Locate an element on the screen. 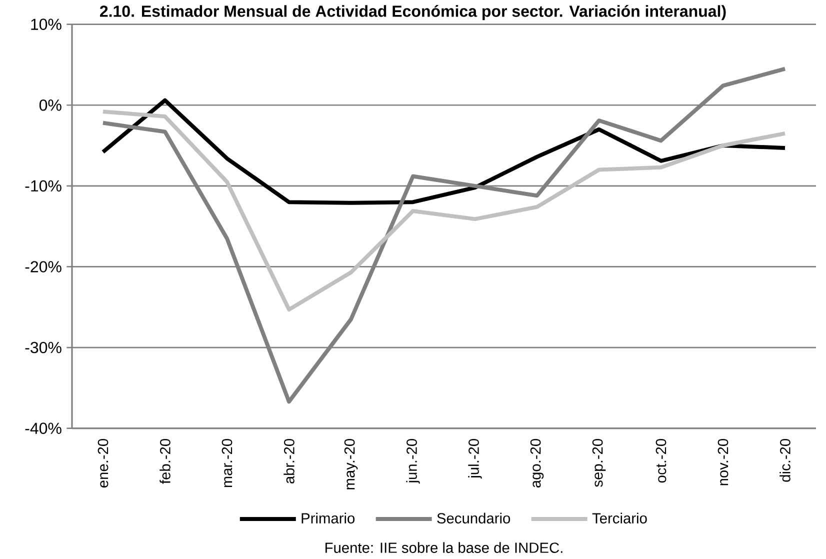 This screenshot has width=826, height=559. y-tick-label: 10% is located at coordinates (46, 24).